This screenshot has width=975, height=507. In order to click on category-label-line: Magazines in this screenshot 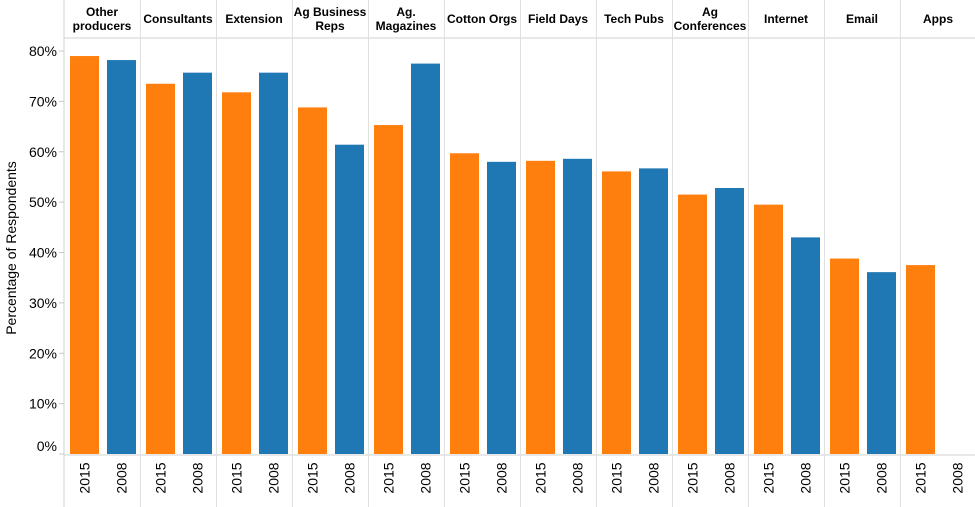, I will do `click(406, 26)`.